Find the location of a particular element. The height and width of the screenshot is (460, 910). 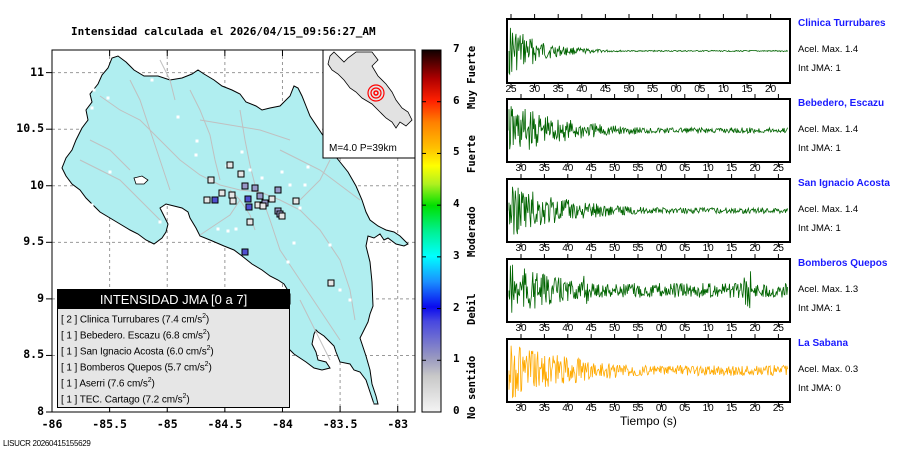

colorbar-ticks is located at coordinates (431, 231).